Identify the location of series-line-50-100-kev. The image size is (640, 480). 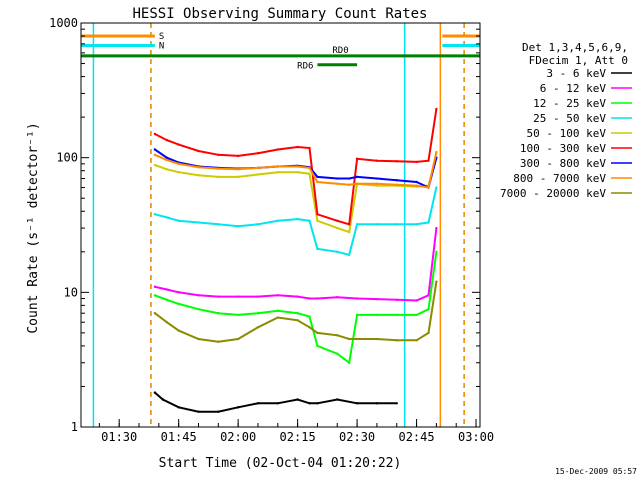
(296, 195).